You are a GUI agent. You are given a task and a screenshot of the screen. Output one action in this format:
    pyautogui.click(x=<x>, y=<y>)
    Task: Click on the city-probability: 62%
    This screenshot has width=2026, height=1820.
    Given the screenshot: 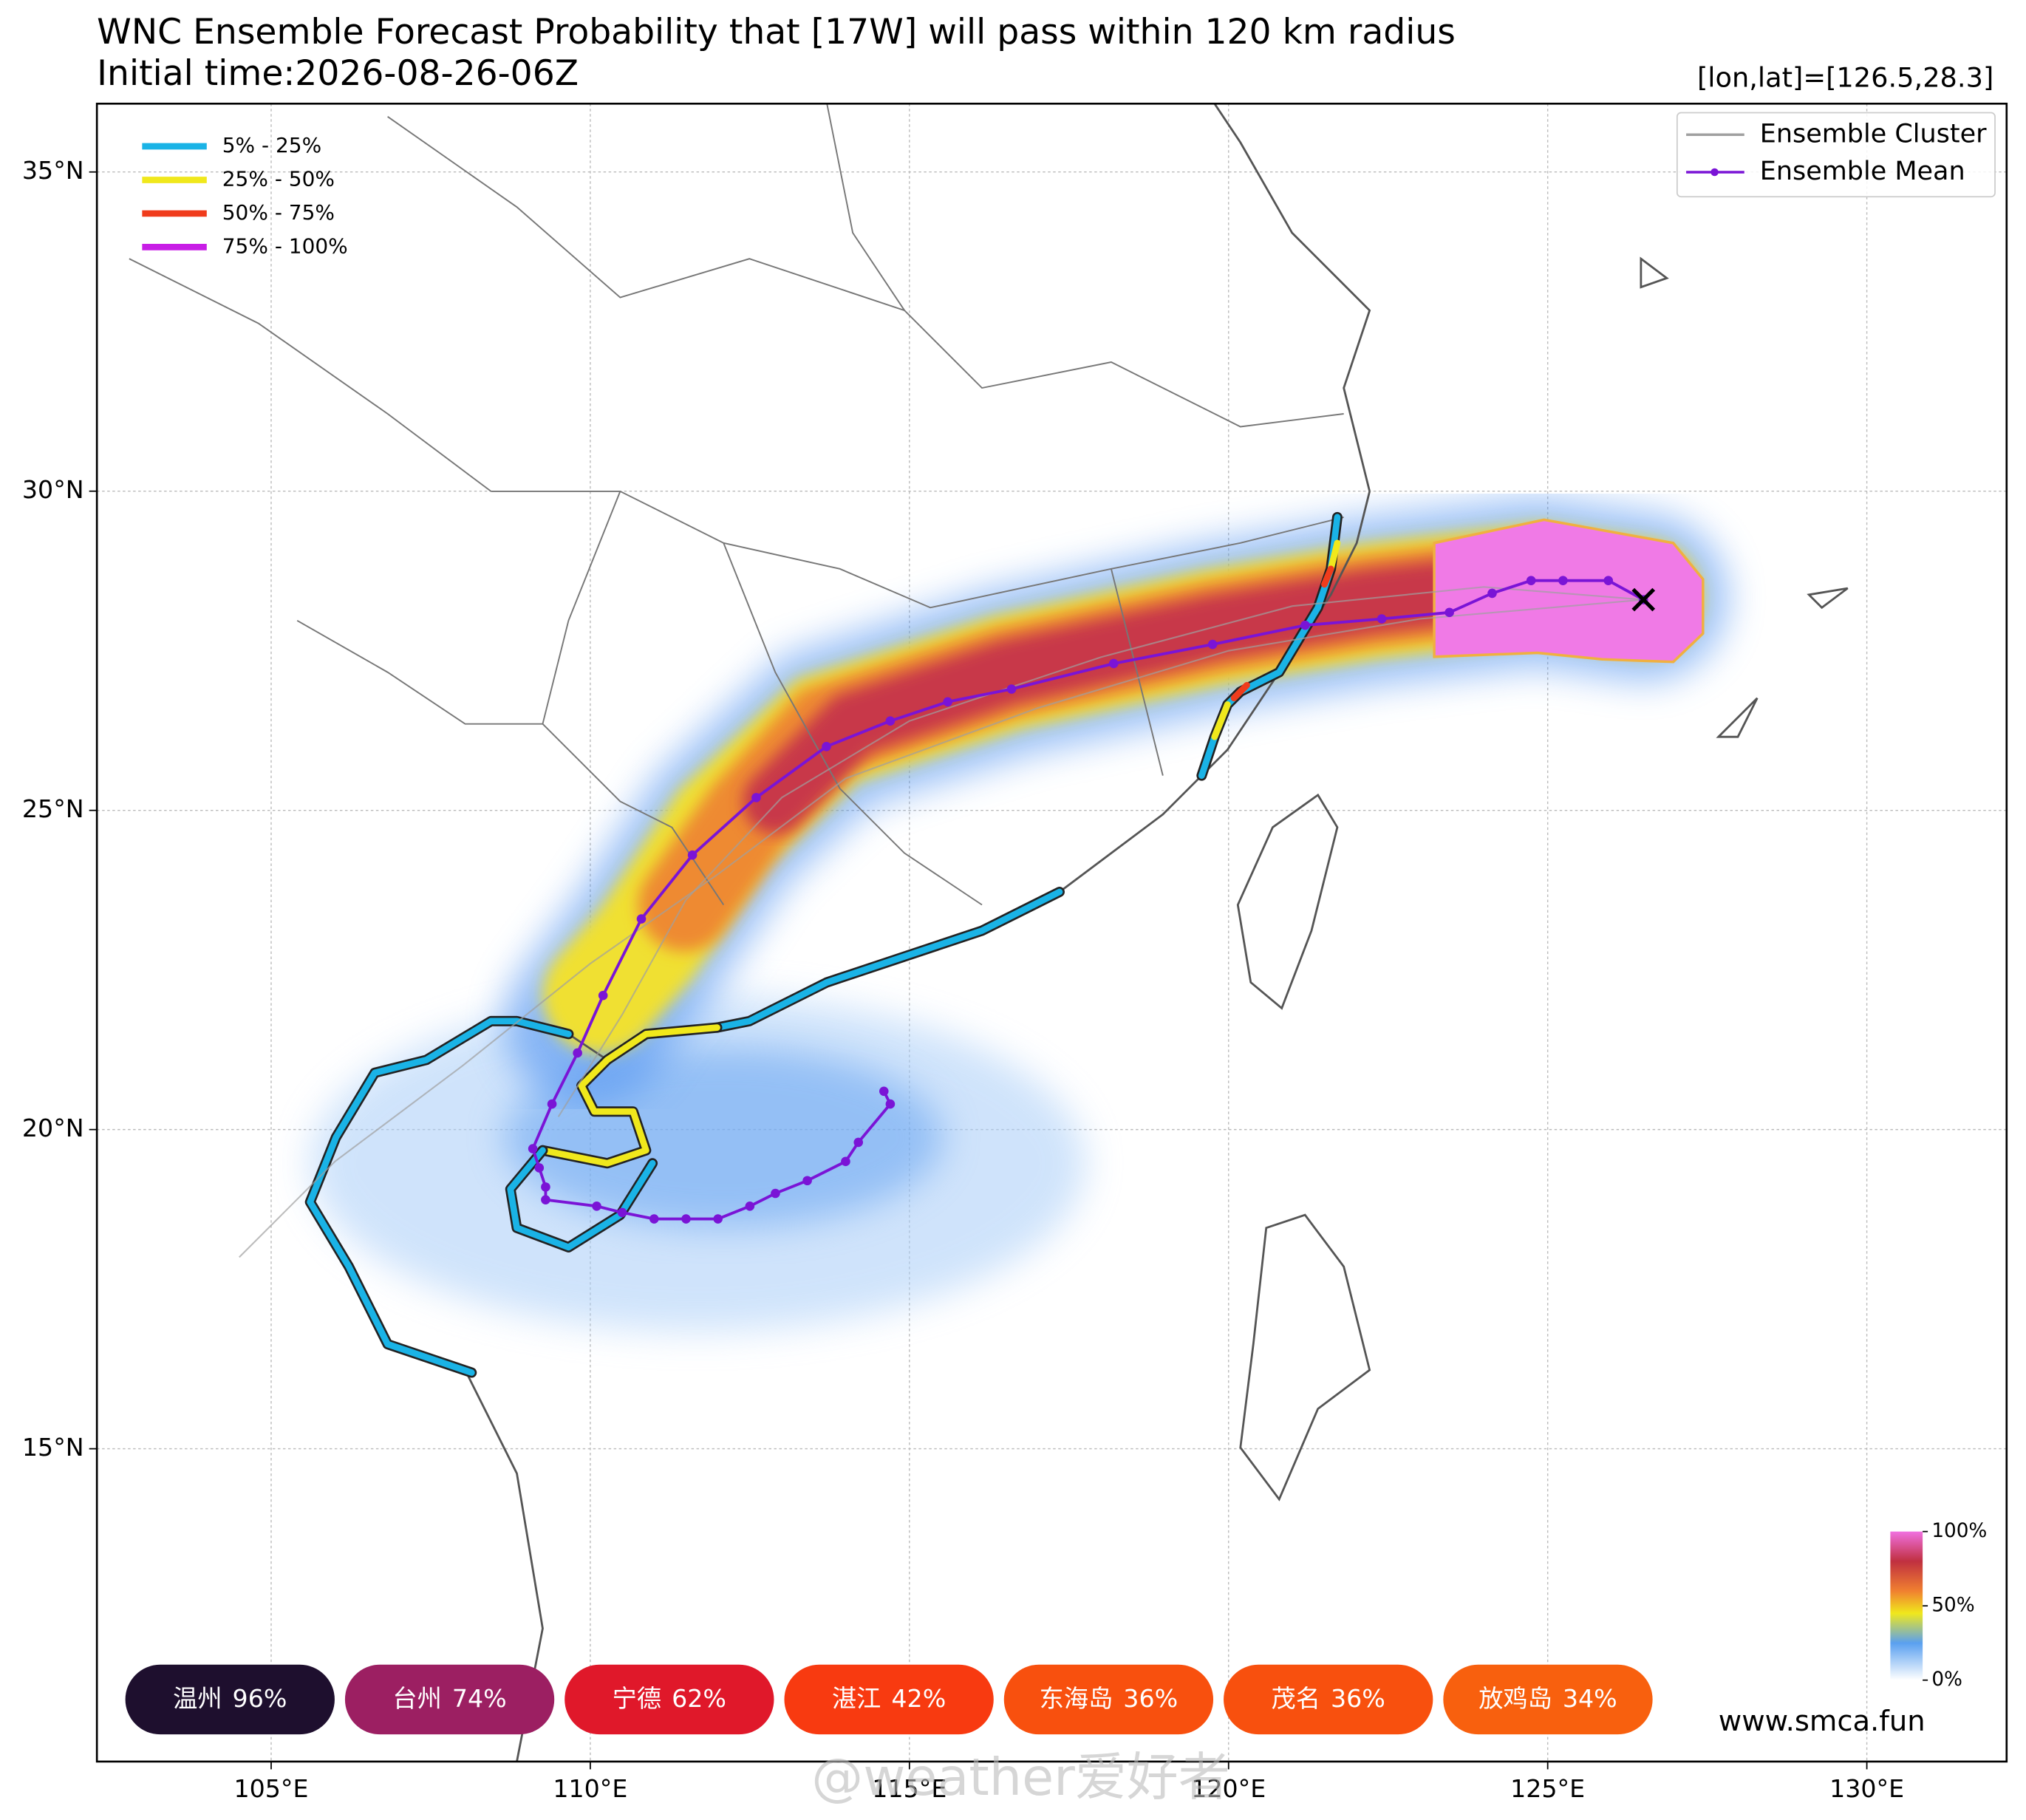 What is the action you would take?
    pyautogui.click(x=699, y=1697)
    